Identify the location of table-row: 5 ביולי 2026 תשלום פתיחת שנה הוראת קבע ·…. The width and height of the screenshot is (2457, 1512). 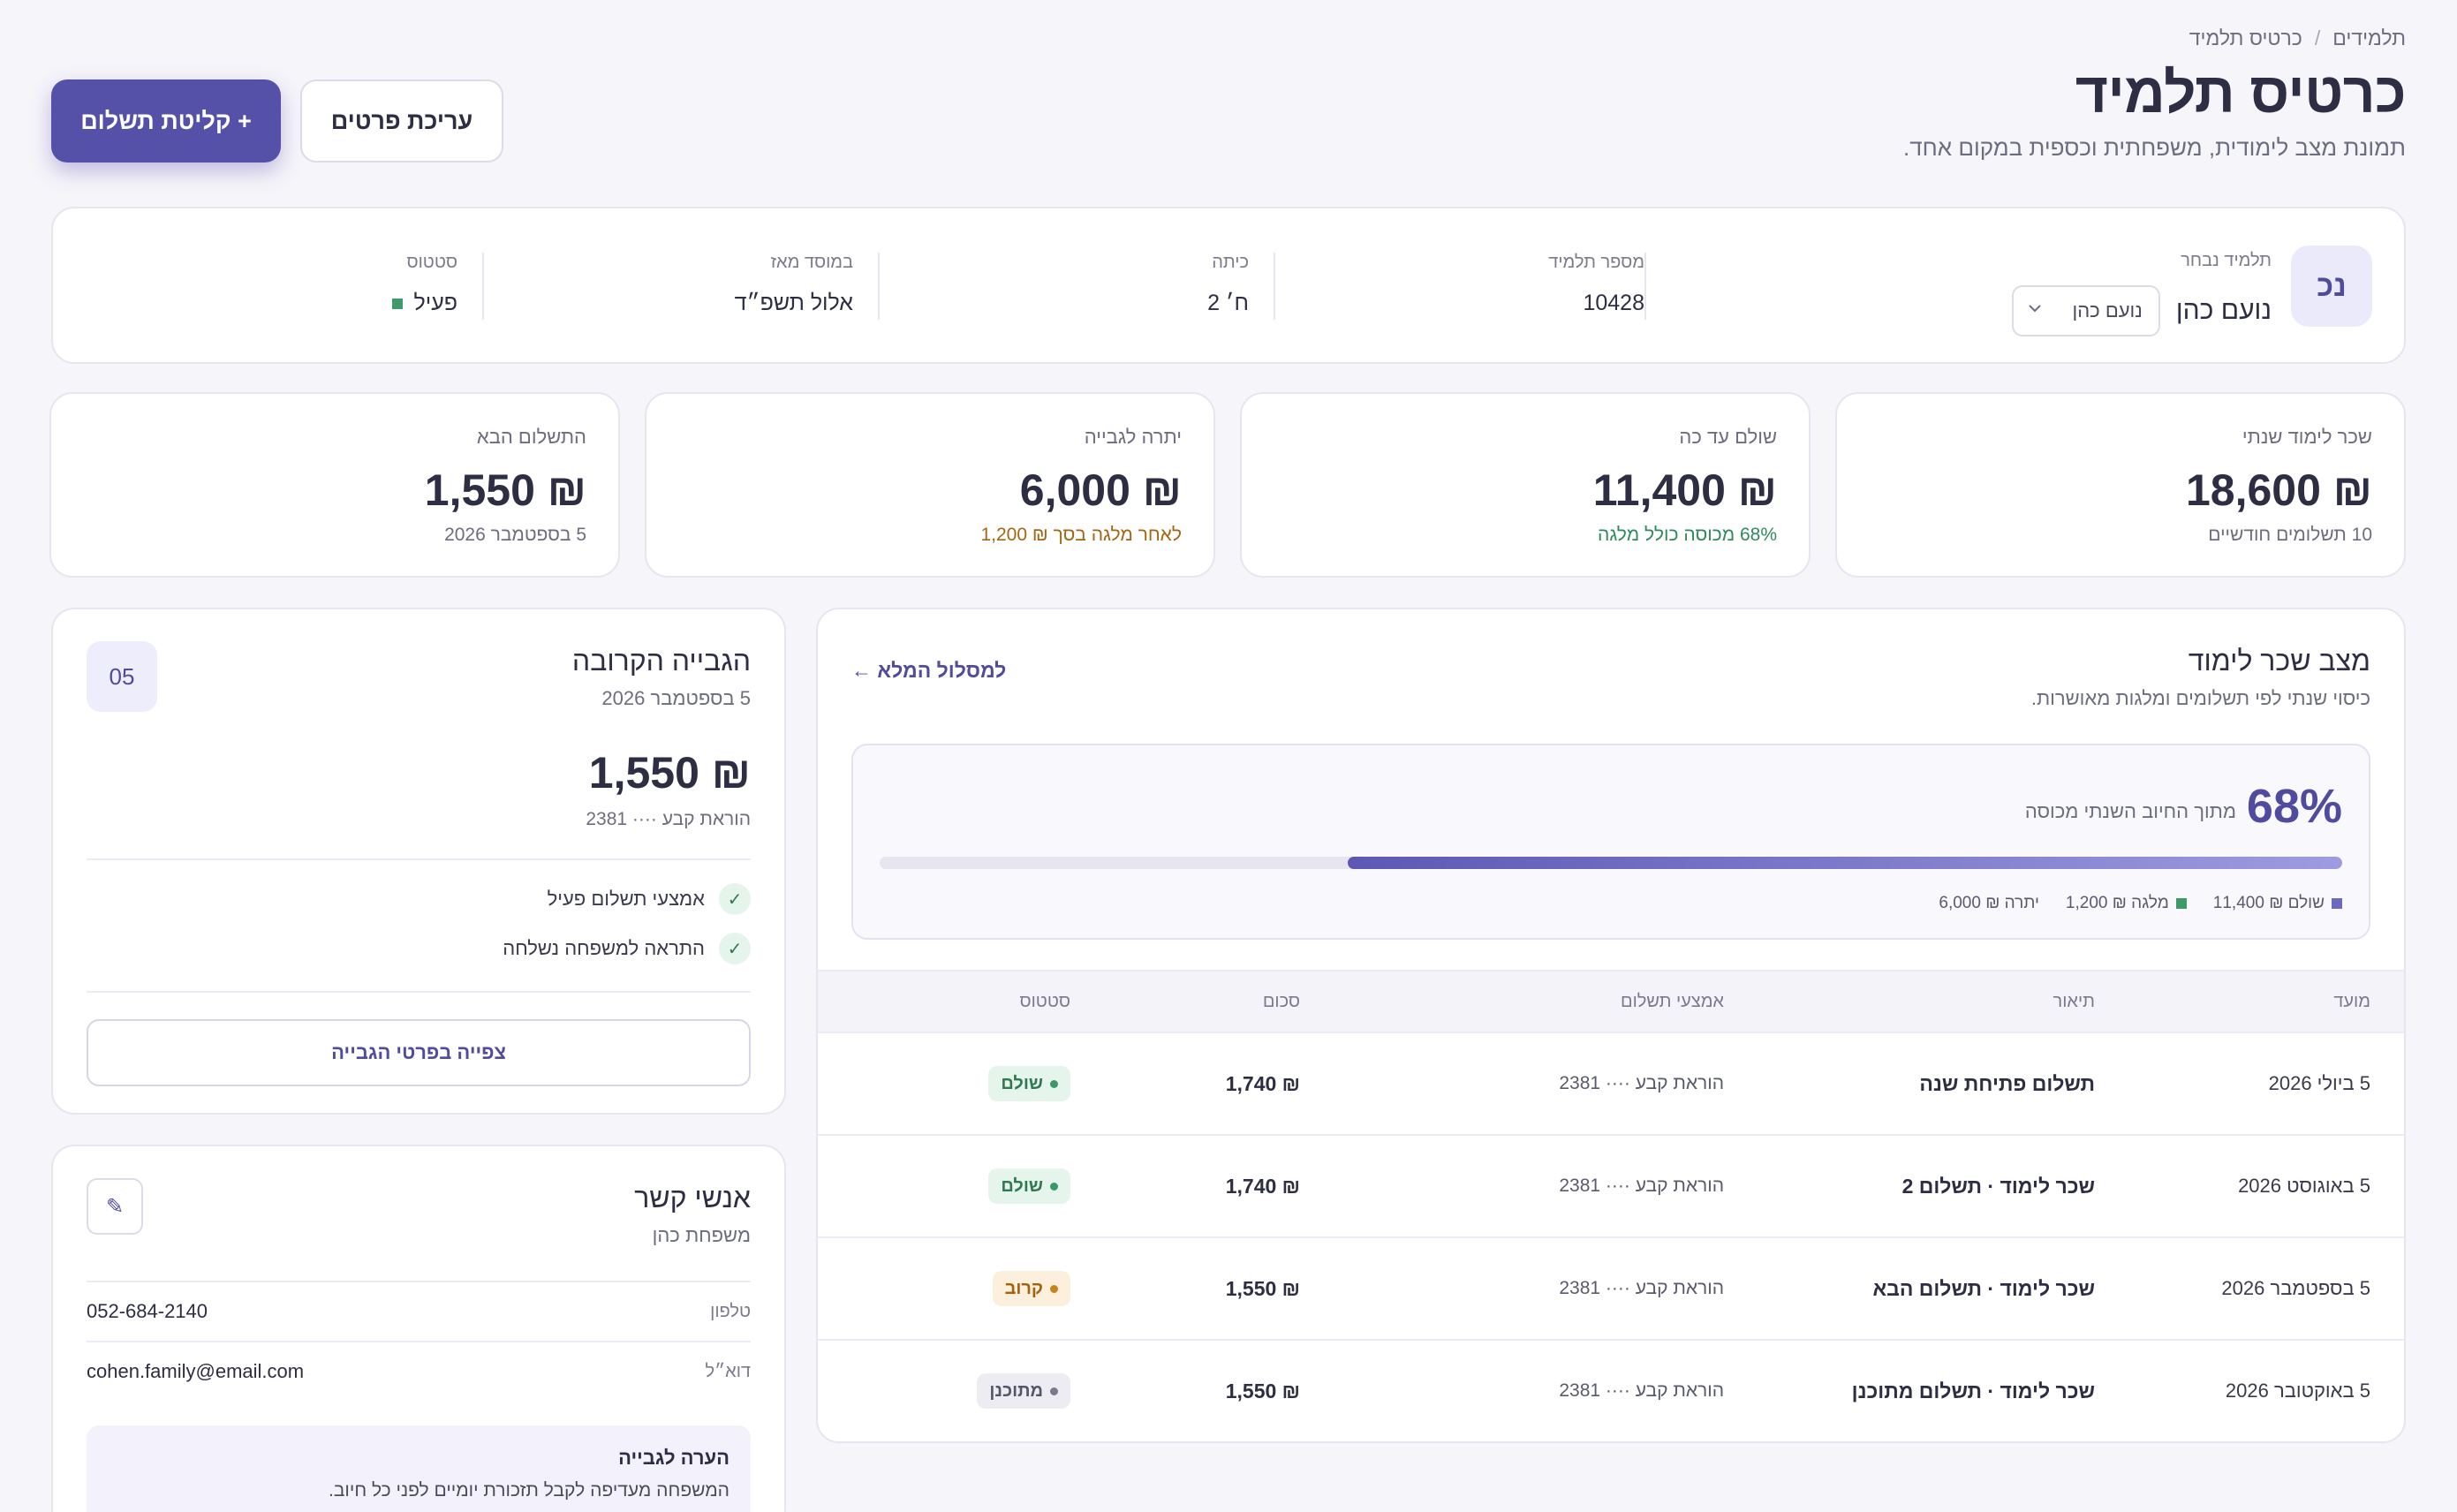
(1611, 1083).